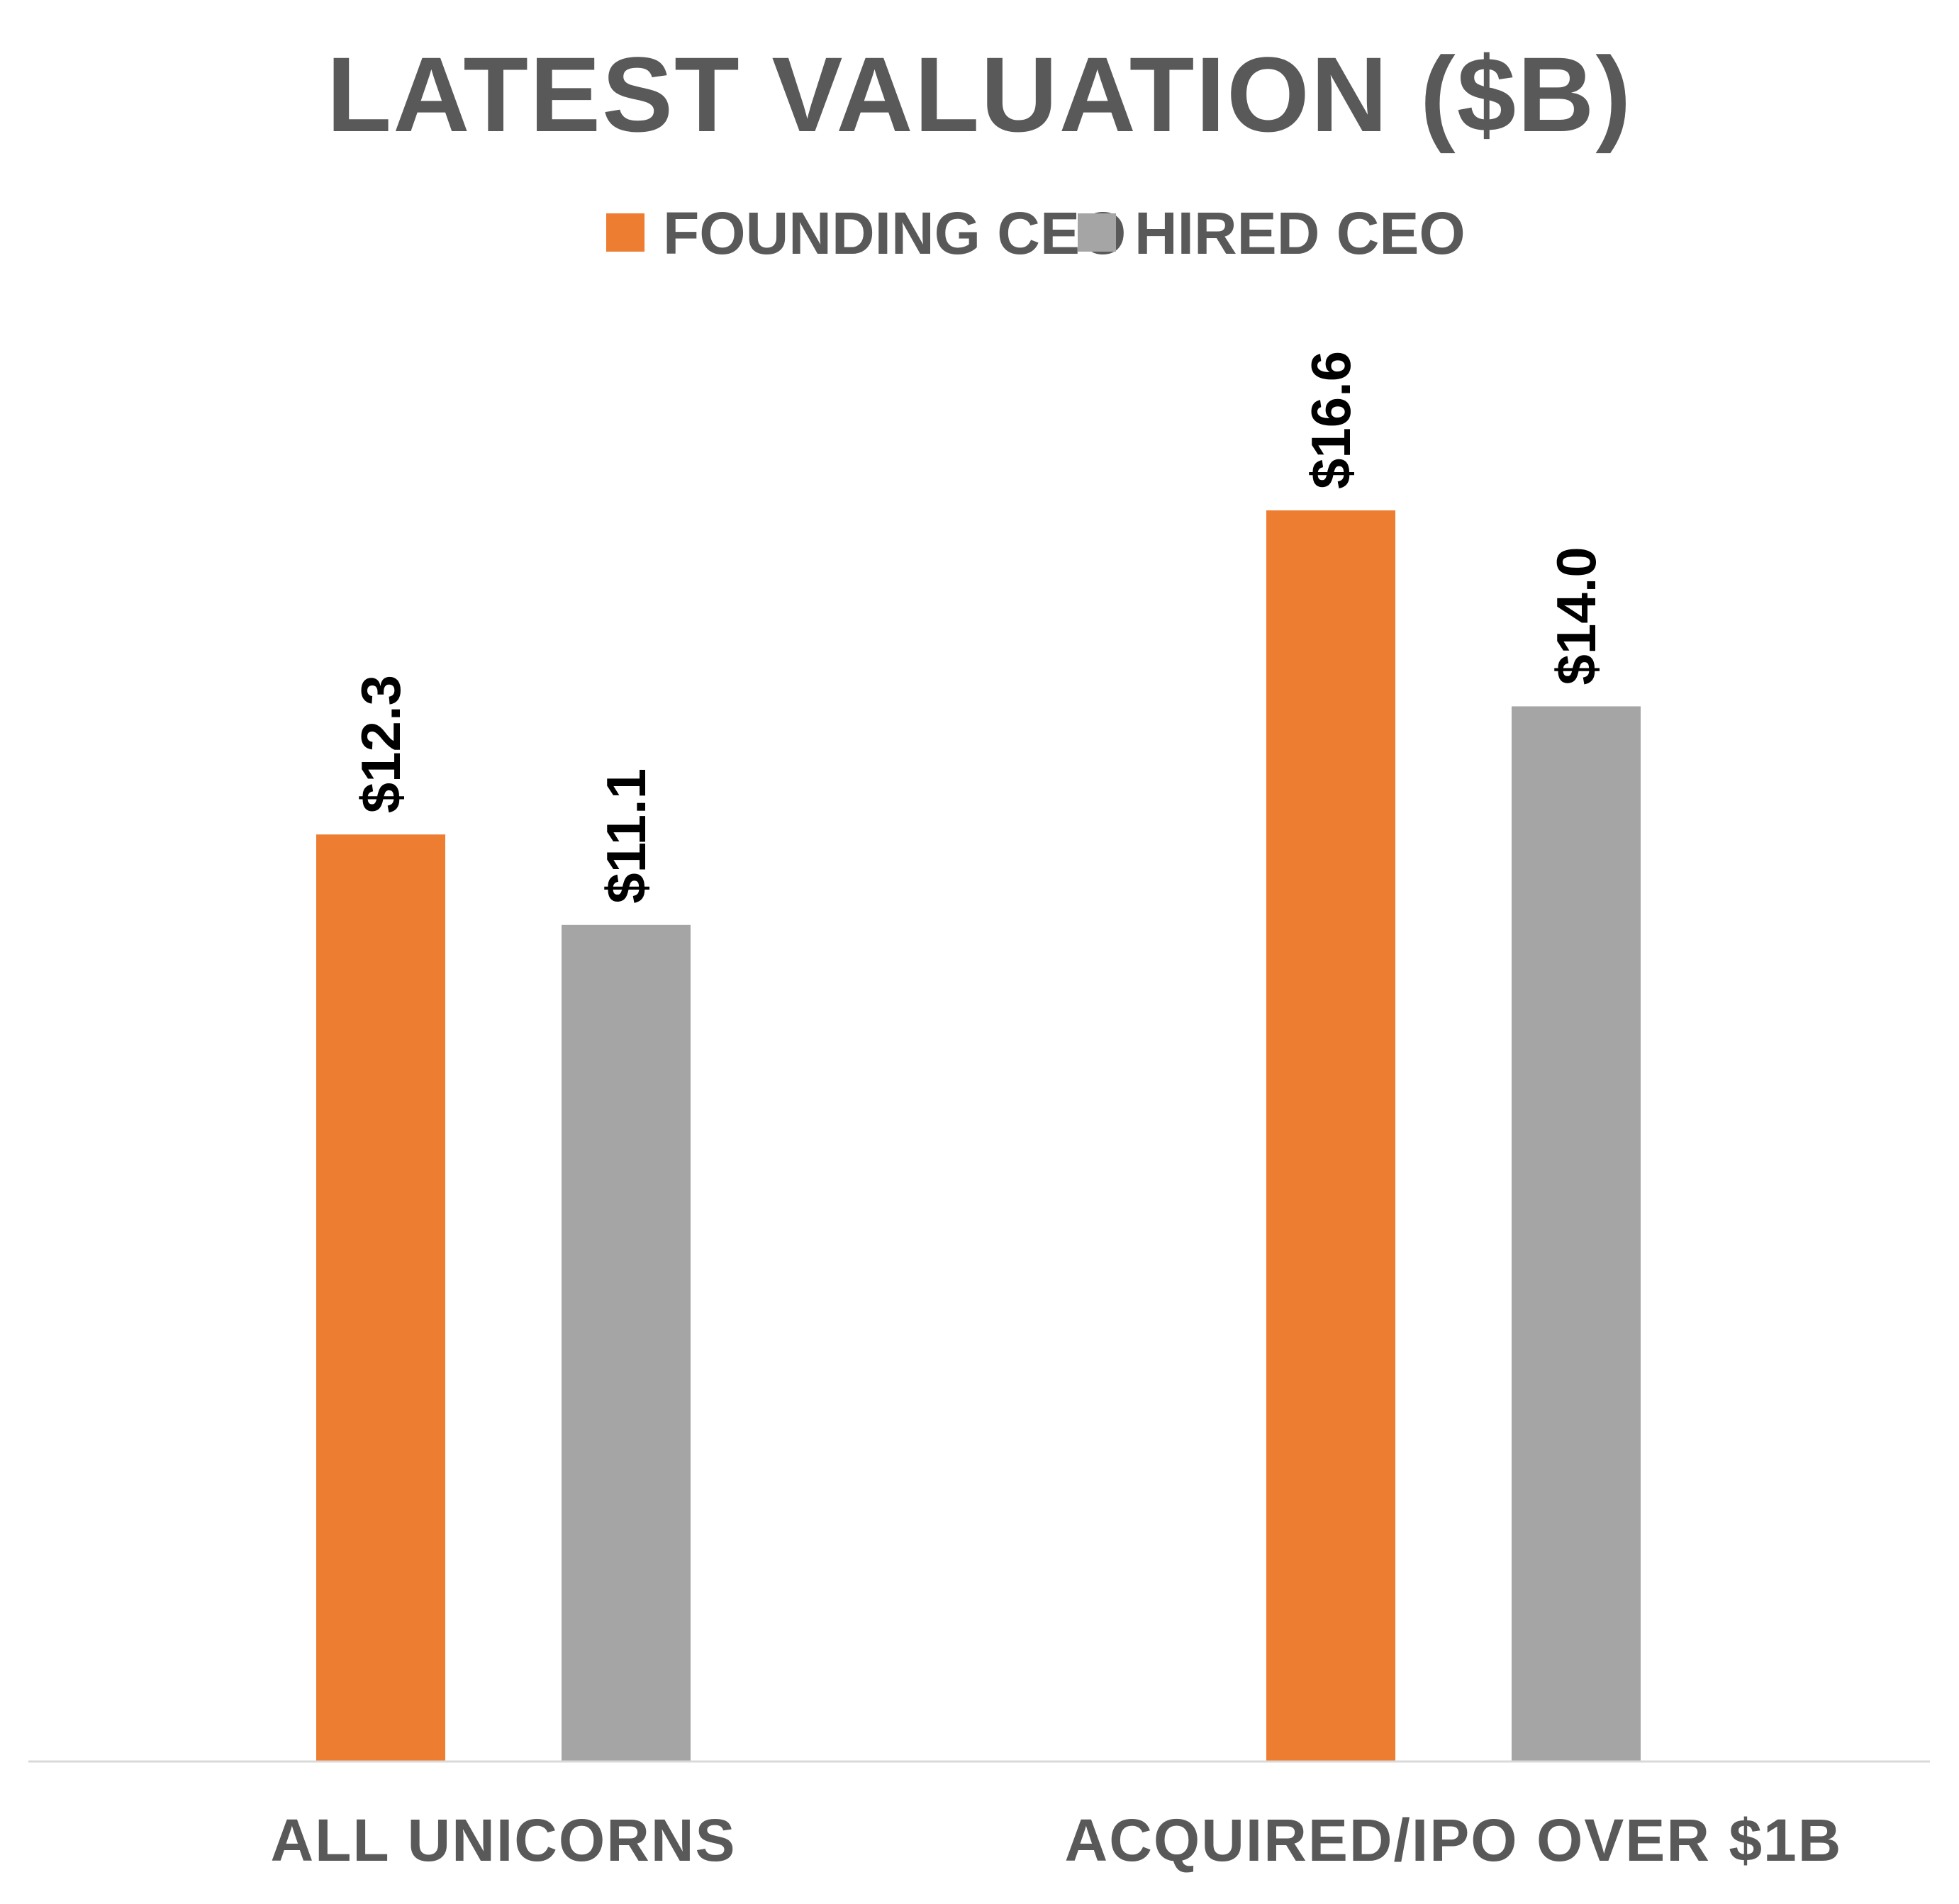 The image size is (1959, 1904). I want to click on data-label-founding-ceo-acquired-ipo: $16.6, so click(1331, 420).